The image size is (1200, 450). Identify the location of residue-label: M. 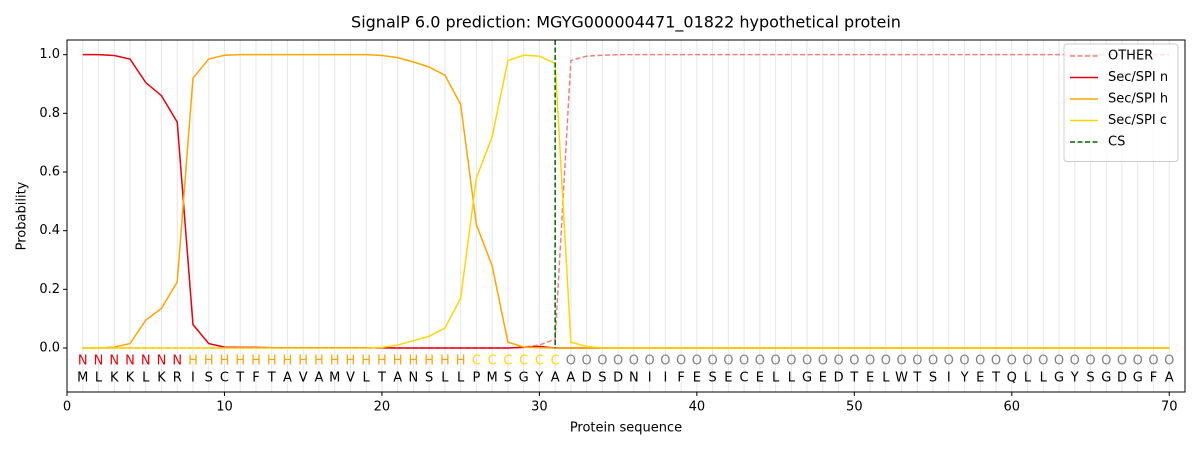
(334, 377).